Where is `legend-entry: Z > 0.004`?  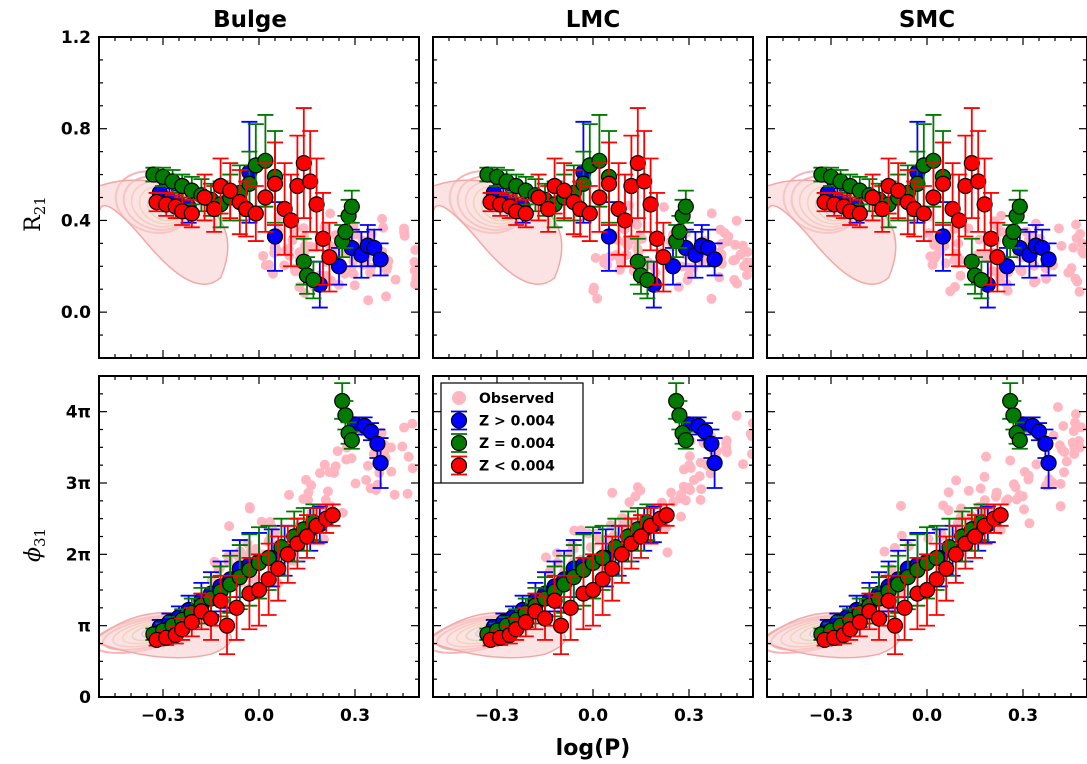
legend-entry: Z > 0.004 is located at coordinates (502, 420).